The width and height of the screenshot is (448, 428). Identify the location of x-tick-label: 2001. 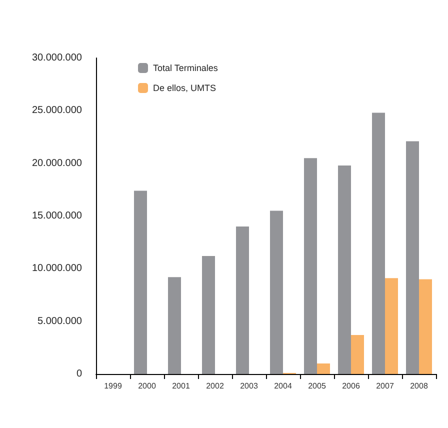
(181, 386).